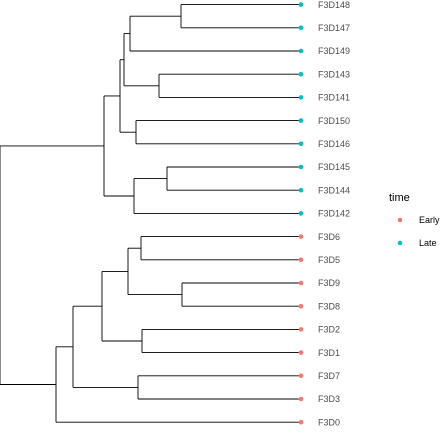  What do you see at coordinates (329, 283) in the screenshot?
I see `tip-label: F3D9` at bounding box center [329, 283].